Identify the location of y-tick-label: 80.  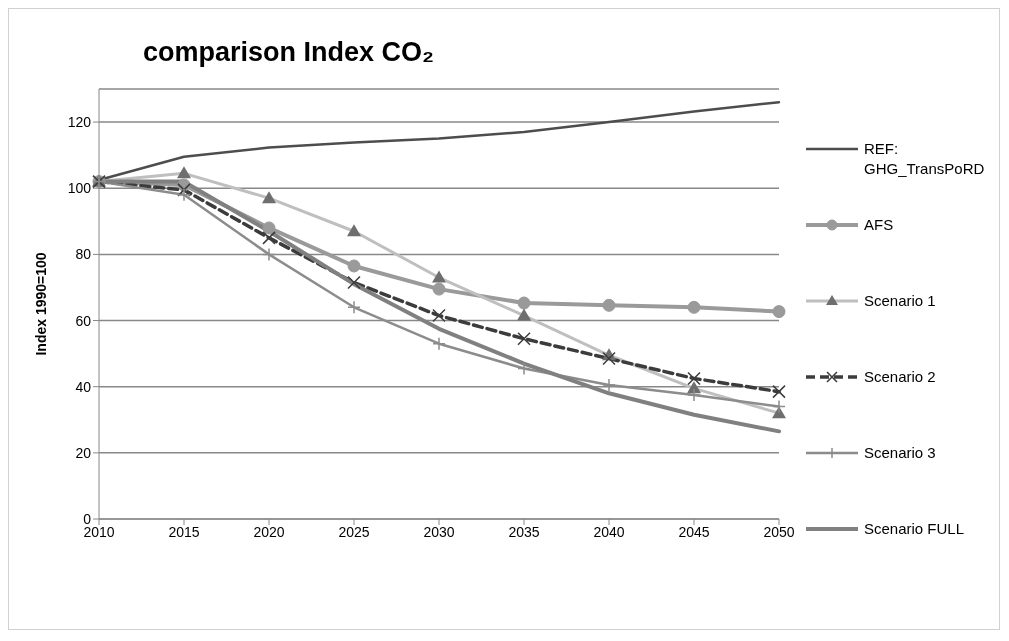
(83, 254).